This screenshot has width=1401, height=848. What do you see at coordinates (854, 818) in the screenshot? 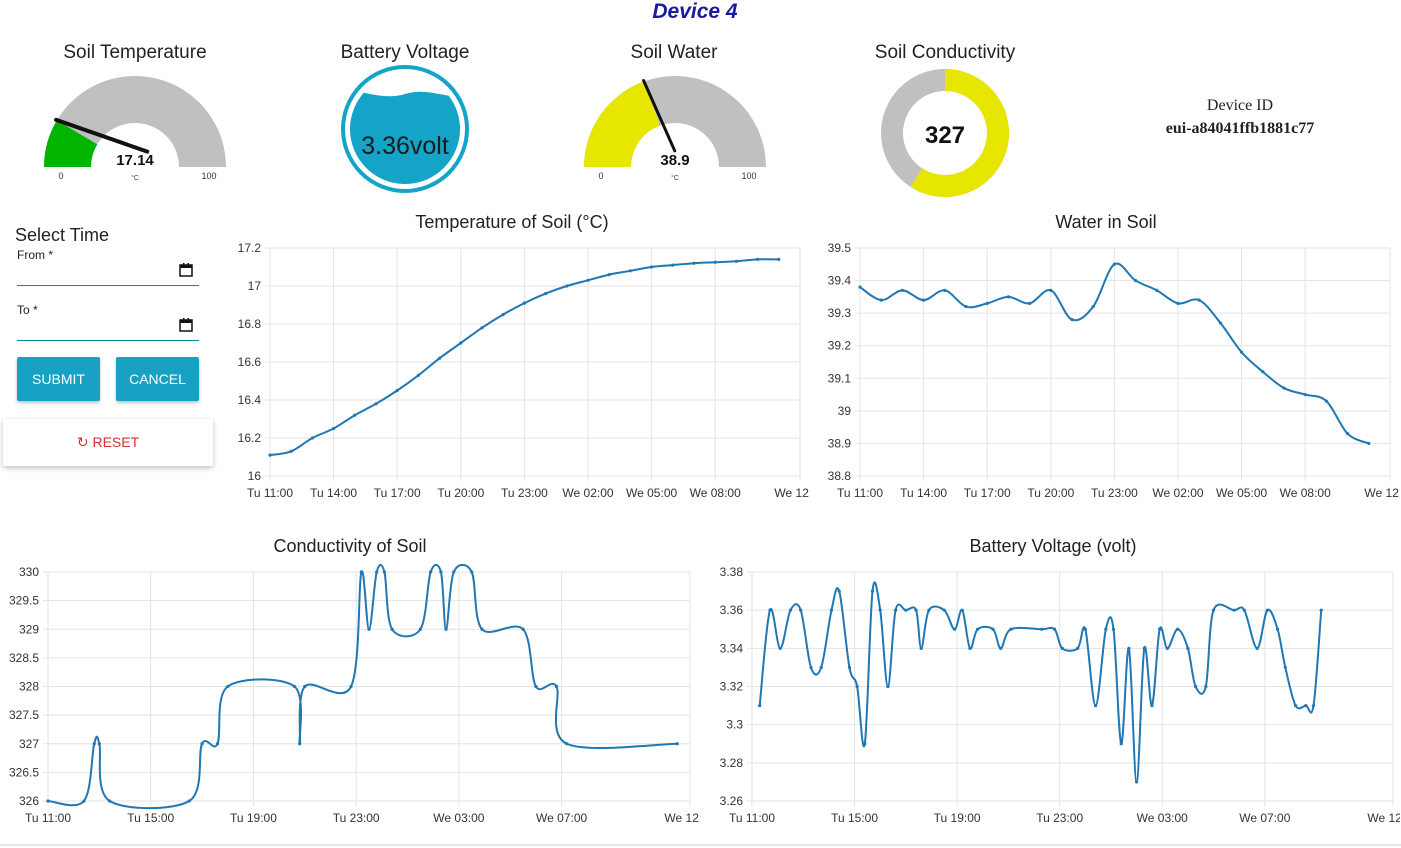
I see `x-tick-label: Tu 15:00` at bounding box center [854, 818].